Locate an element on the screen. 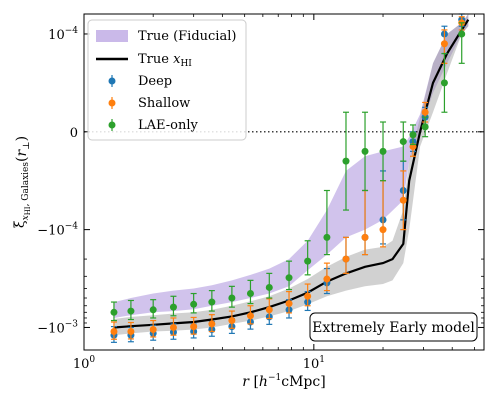 The width and height of the screenshot is (499, 402). legend-box is located at coordinates (167, 80).